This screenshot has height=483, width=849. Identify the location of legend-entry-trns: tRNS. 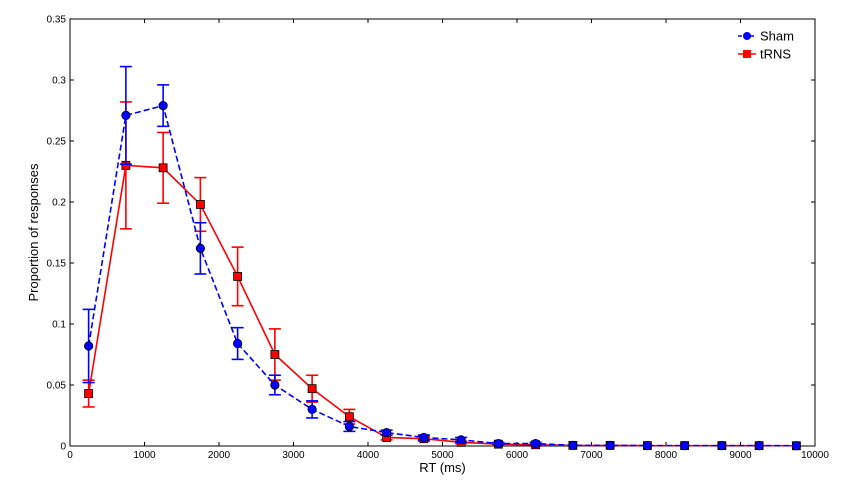
(764, 54).